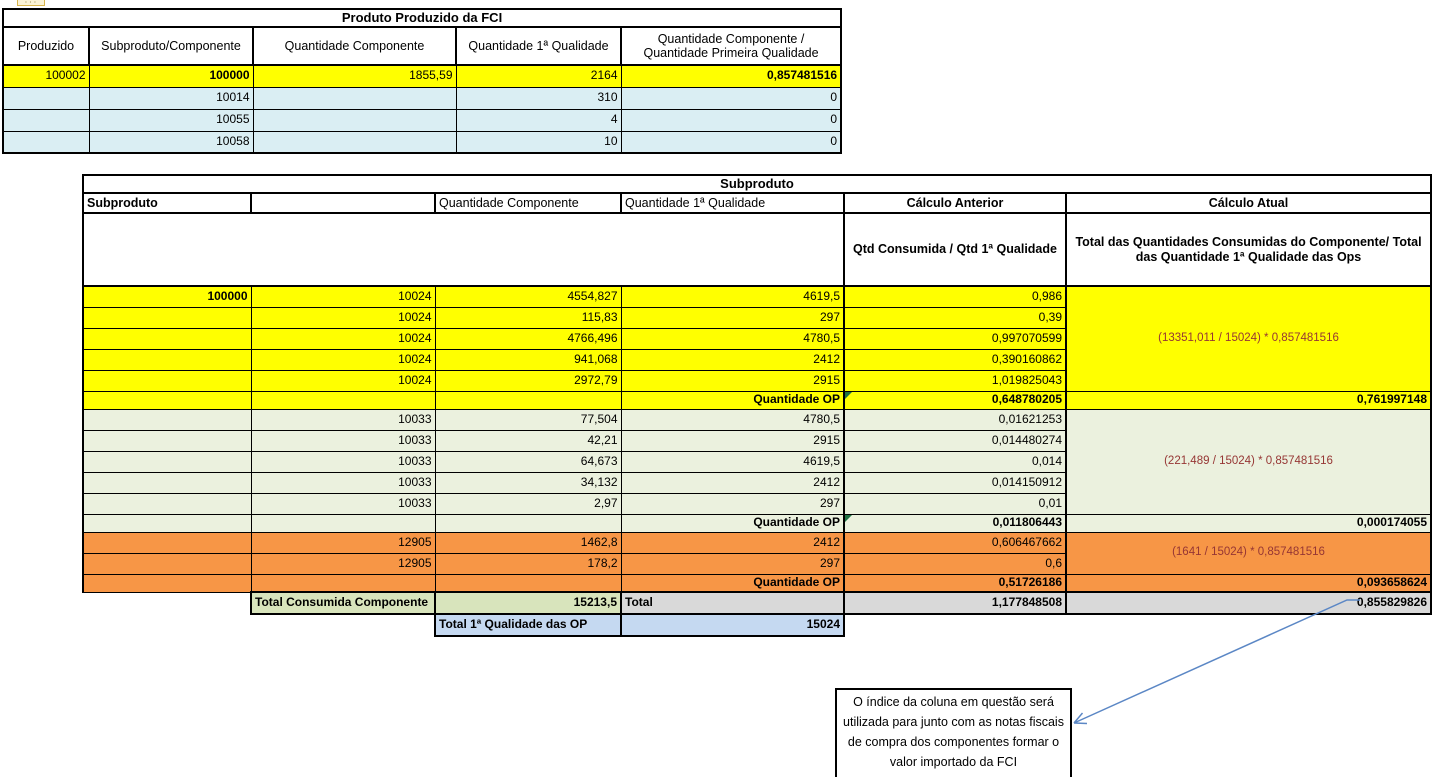  What do you see at coordinates (955, 419) in the screenshot?
I see `cell-calculo-anterior: 0,01621253` at bounding box center [955, 419].